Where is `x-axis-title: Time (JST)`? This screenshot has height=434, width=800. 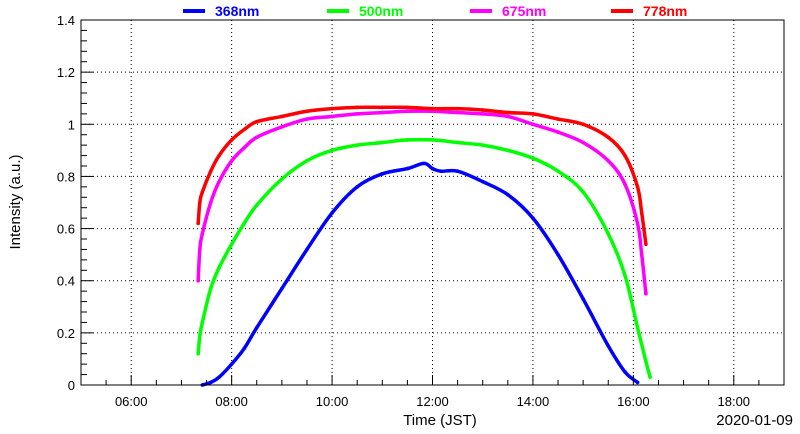
x-axis-title: Time (JST) is located at coordinates (440, 420).